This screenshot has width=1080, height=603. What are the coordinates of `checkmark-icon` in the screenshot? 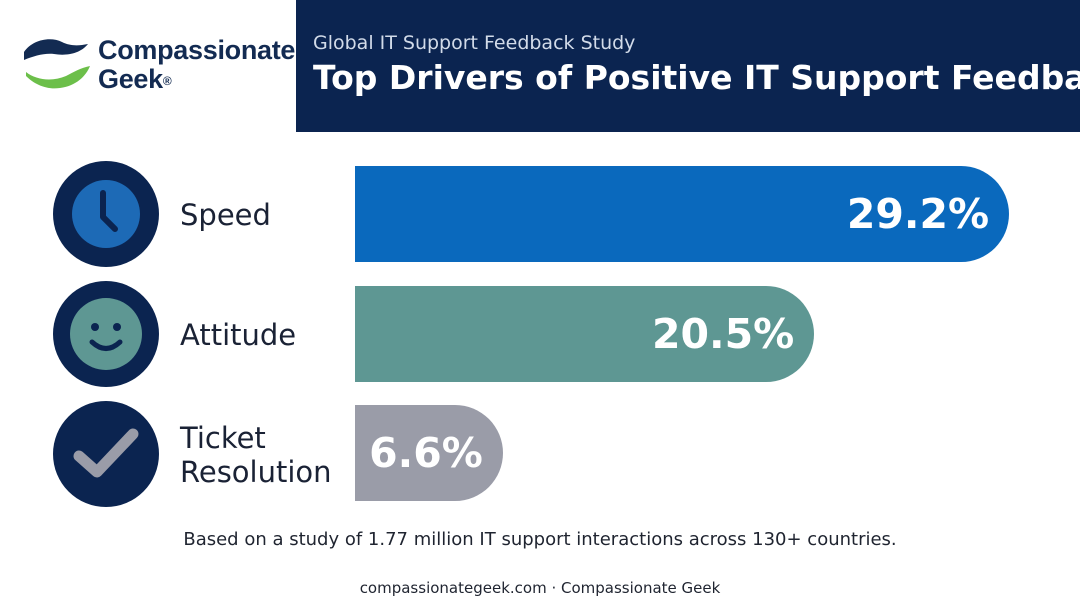 It's located at (106, 453).